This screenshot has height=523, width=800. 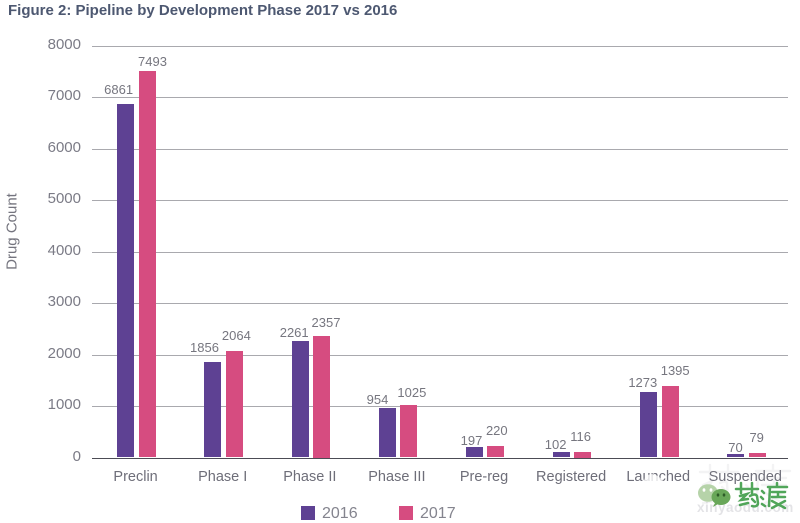 I want to click on svg-text: xinyaodu.com, so click(x=745, y=507).